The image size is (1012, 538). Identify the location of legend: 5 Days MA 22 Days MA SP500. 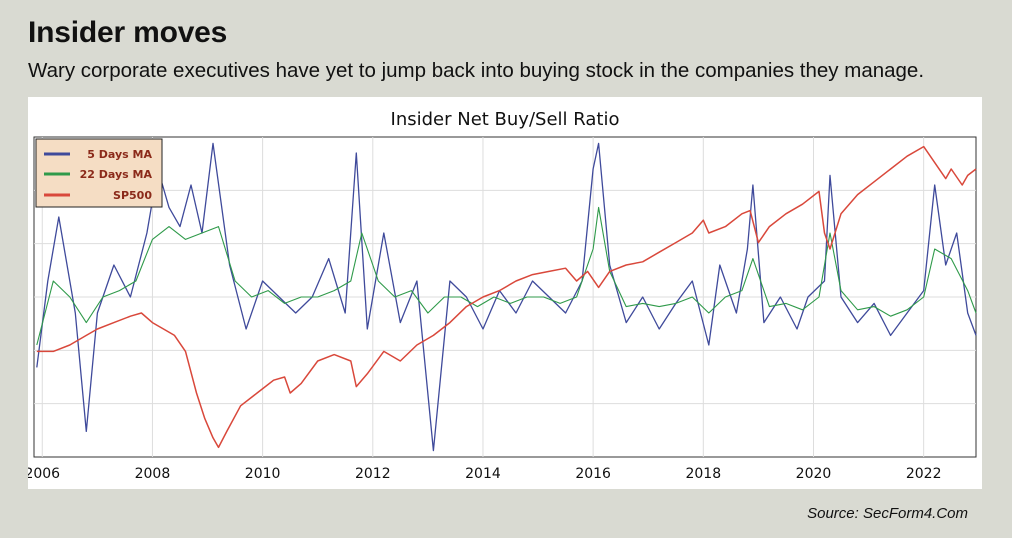
(99, 173).